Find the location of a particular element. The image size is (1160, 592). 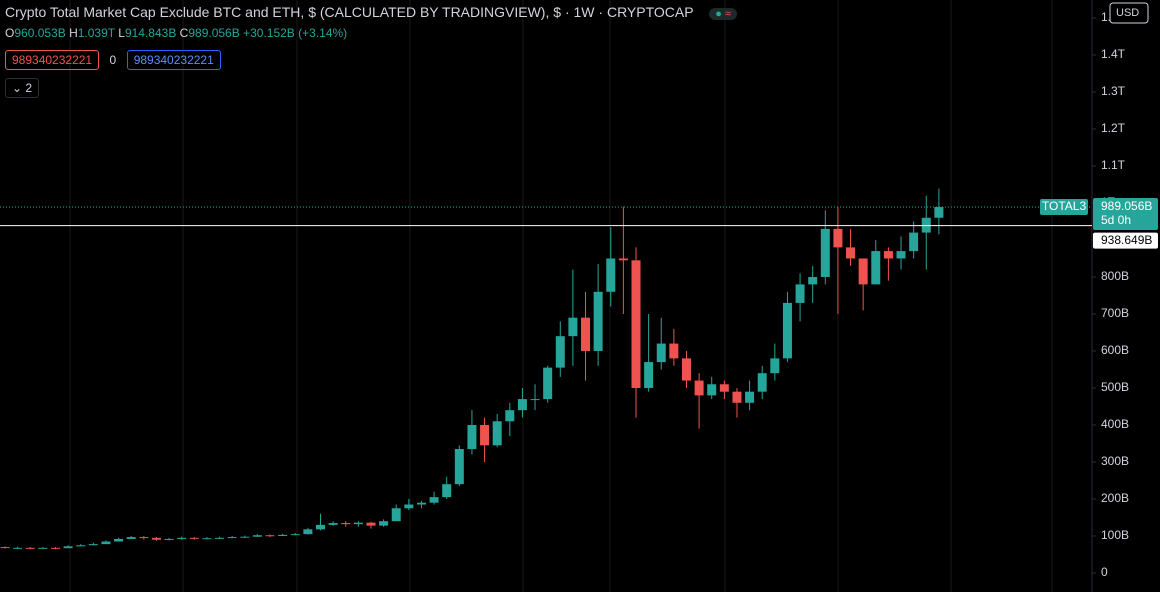

currency-button-bg is located at coordinates (1129, 13).